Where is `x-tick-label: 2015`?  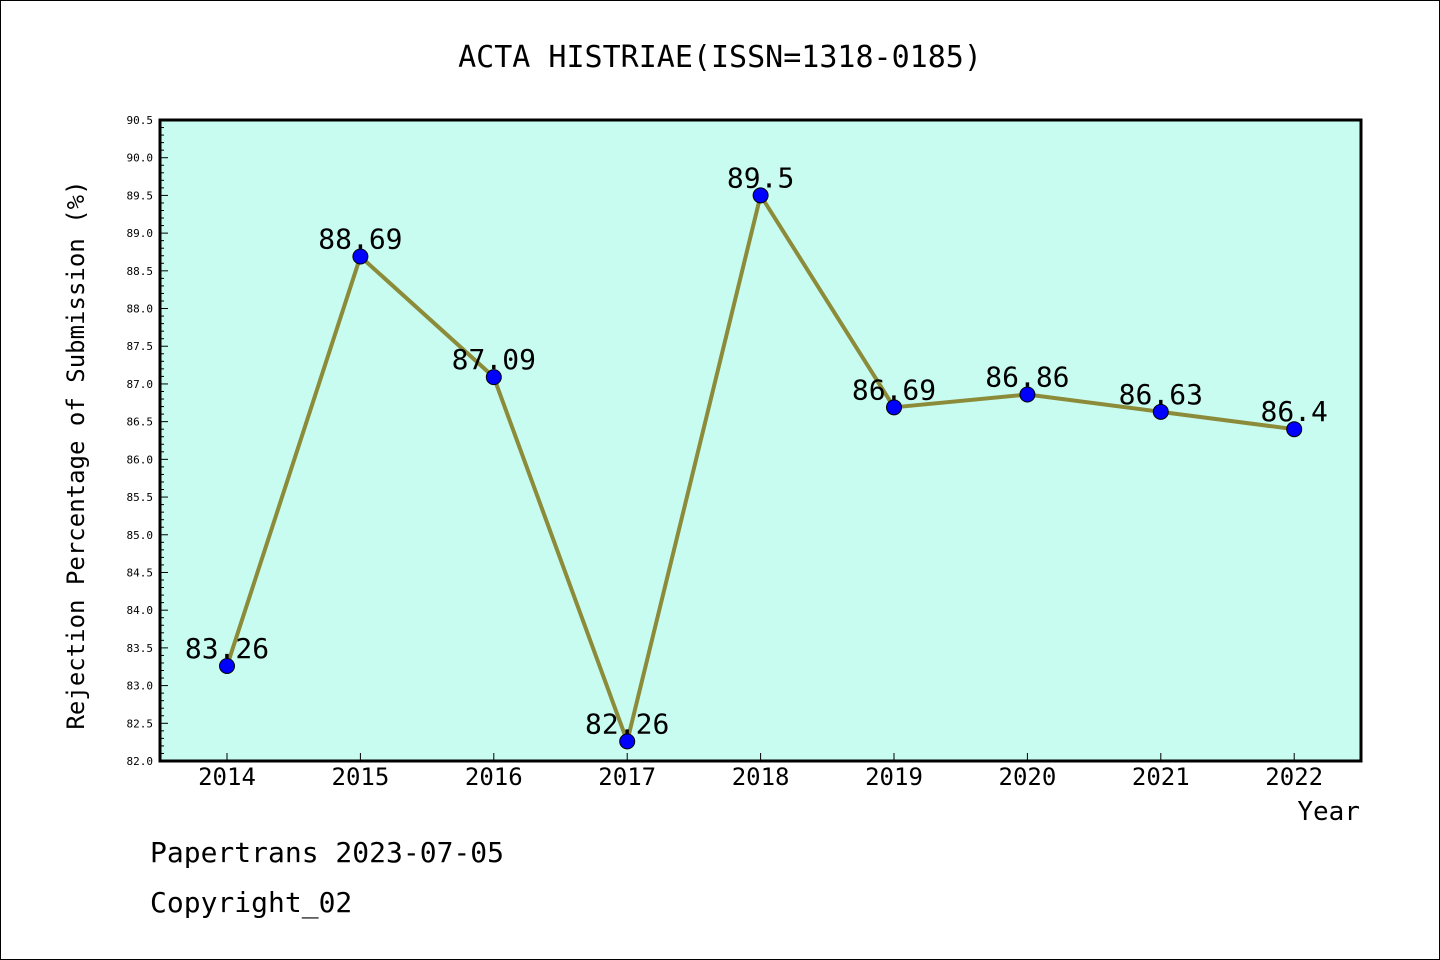
x-tick-label: 2015 is located at coordinates (361, 777).